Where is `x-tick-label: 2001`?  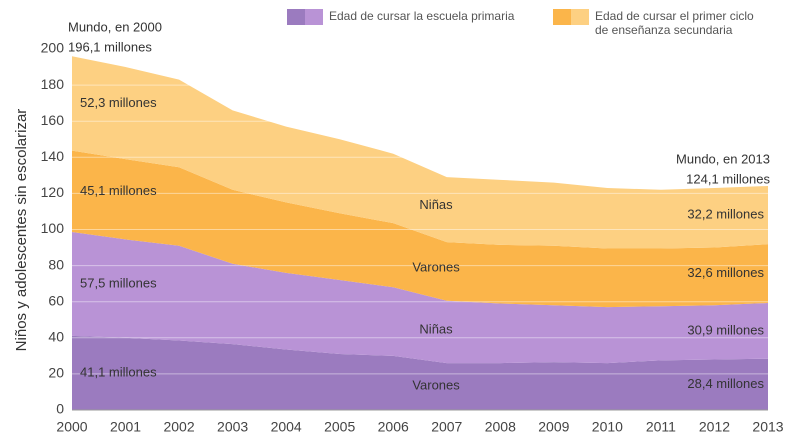 x-tick-label: 2001 is located at coordinates (125, 427).